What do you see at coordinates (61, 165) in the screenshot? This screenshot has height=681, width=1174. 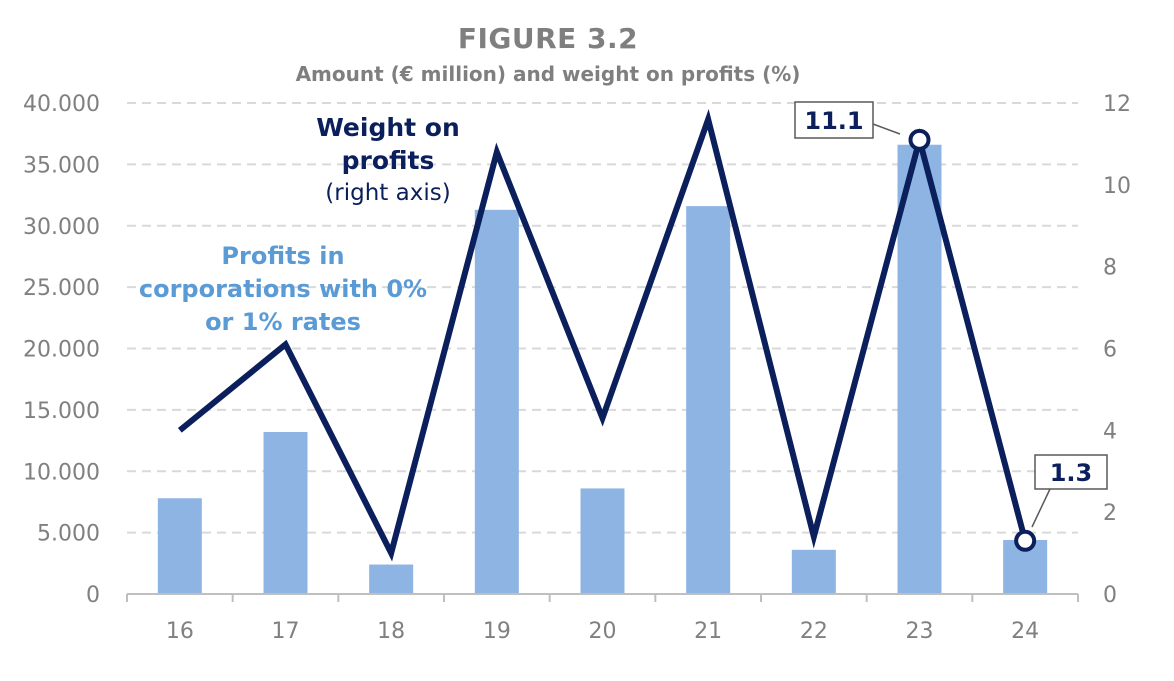 I see `left-axis-tick-label: 35.000` at bounding box center [61, 165].